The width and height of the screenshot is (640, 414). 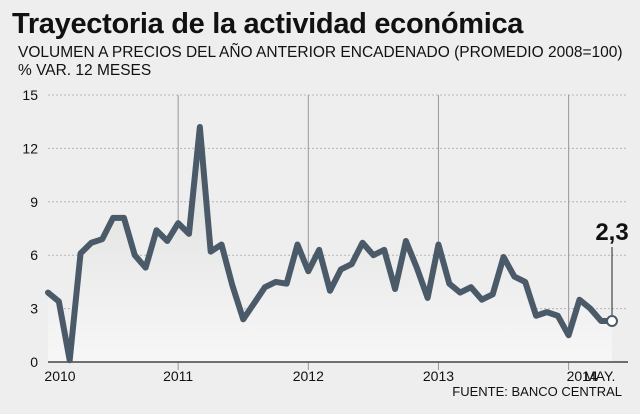 I want to click on x-tick-label: MAY., so click(x=599, y=376).